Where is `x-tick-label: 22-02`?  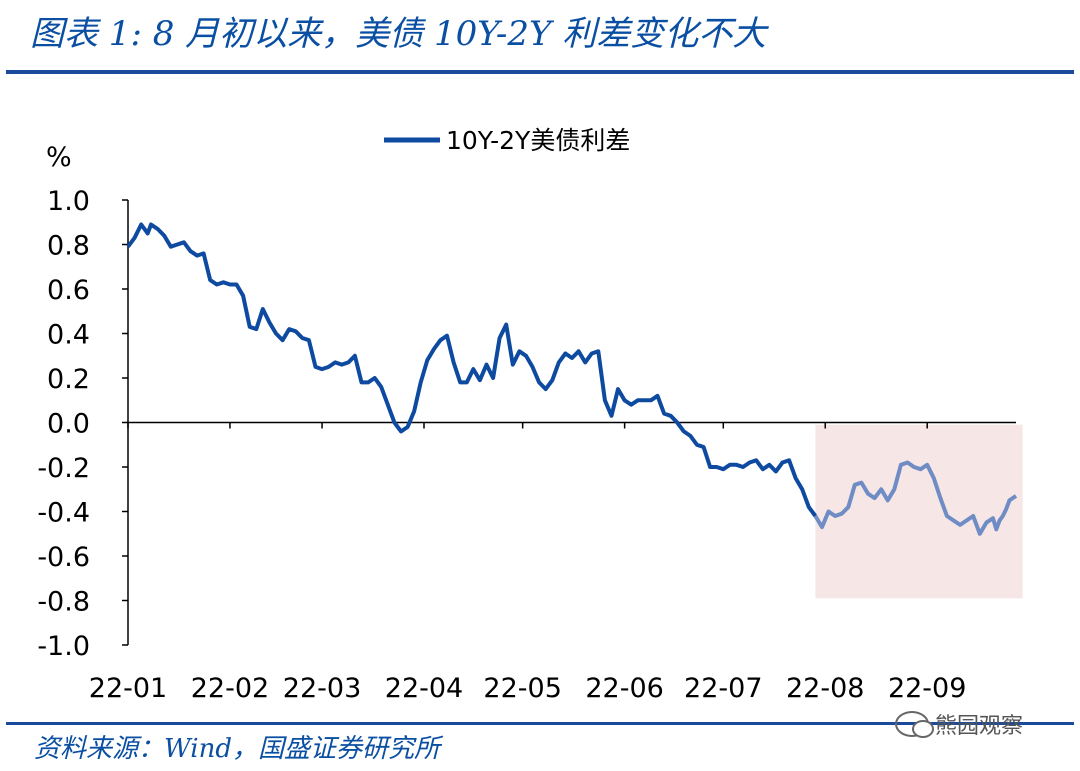 x-tick-label: 22-02 is located at coordinates (230, 688).